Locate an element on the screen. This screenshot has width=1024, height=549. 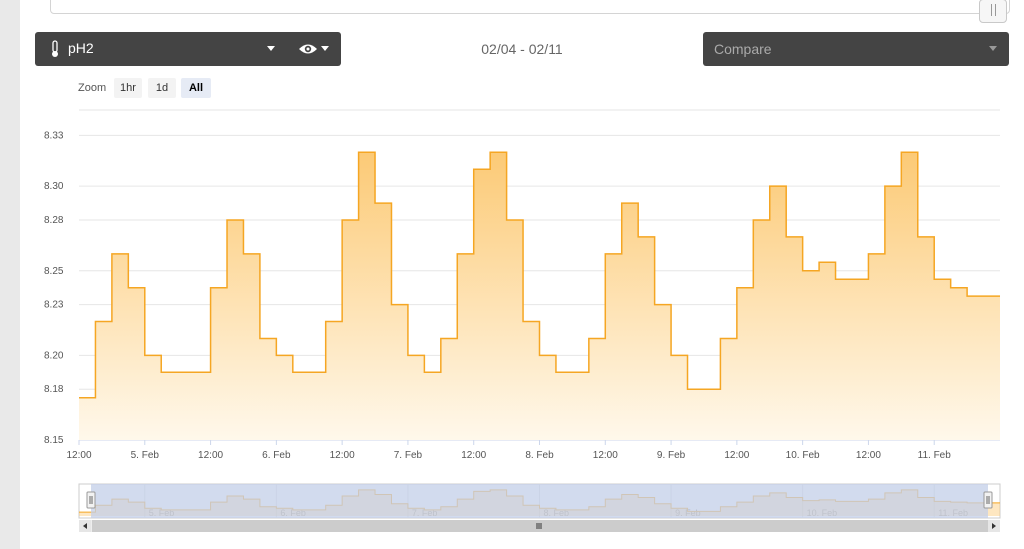
navigator-selection is located at coordinates (539, 501).